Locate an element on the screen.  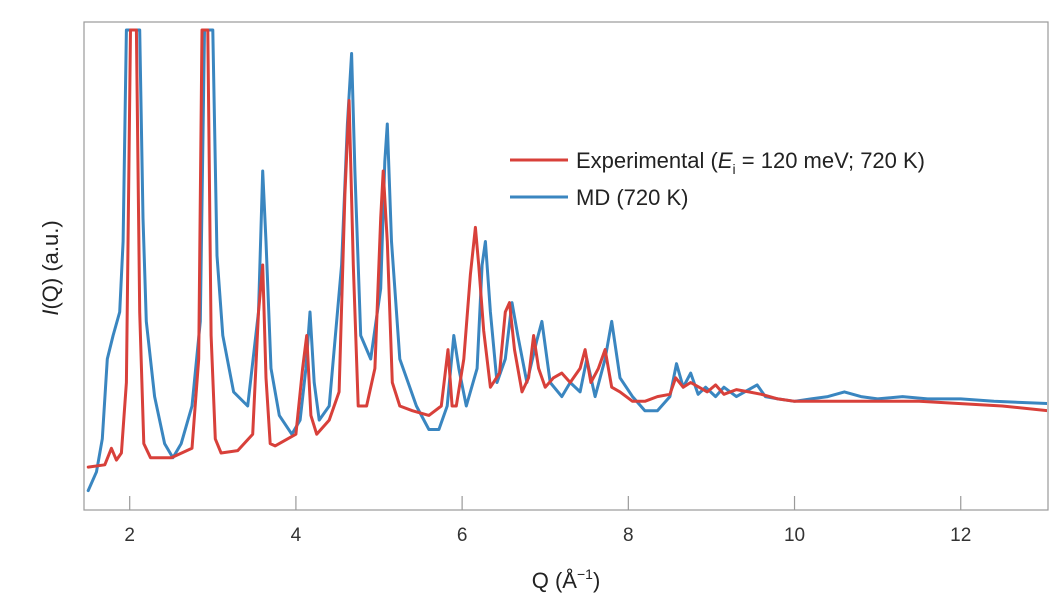
y-axis-title: I(Q) (a.u.) is located at coordinates (50, 267).